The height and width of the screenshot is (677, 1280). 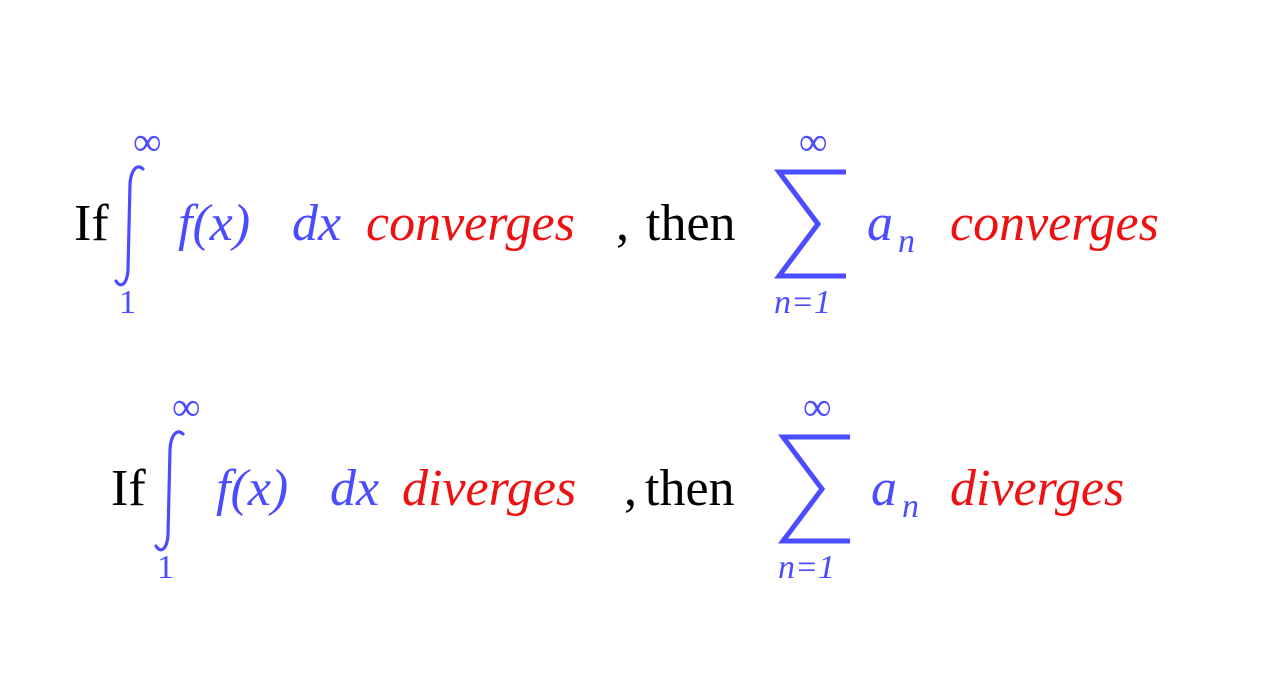 I want to click on sum-result: converges, so click(x=1054, y=223).